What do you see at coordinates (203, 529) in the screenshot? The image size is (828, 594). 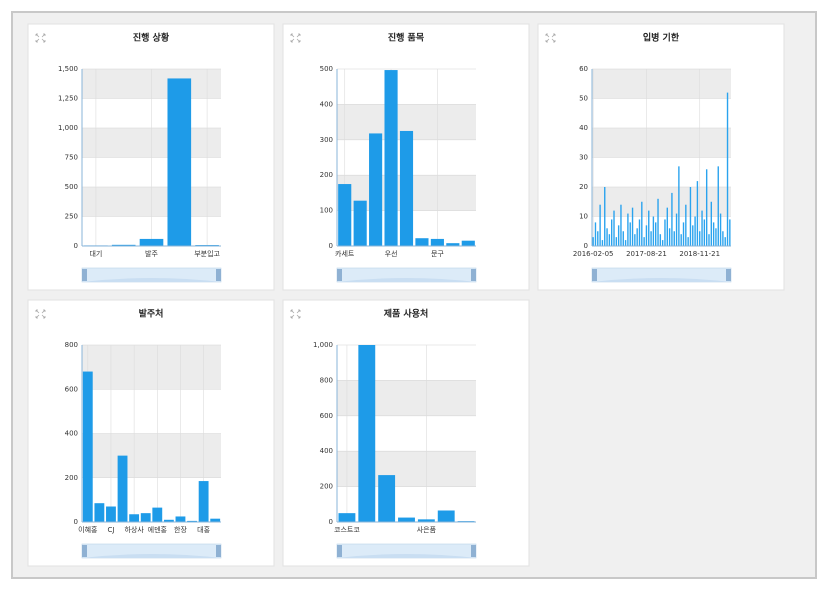 I see `x-tick-label: 대홍` at bounding box center [203, 529].